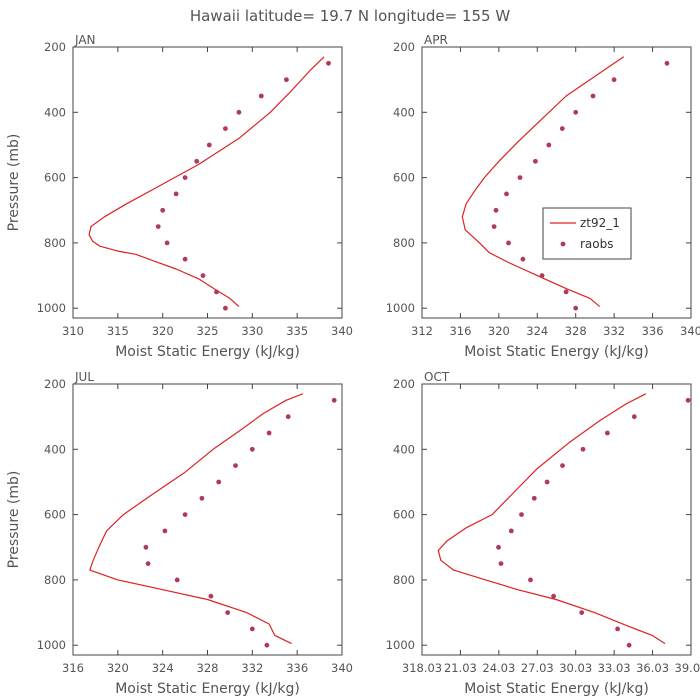 Image resolution: width=700 pixels, height=700 pixels. Describe the element at coordinates (600, 223) in the screenshot. I see `legend-label-model: zt92_1` at that location.